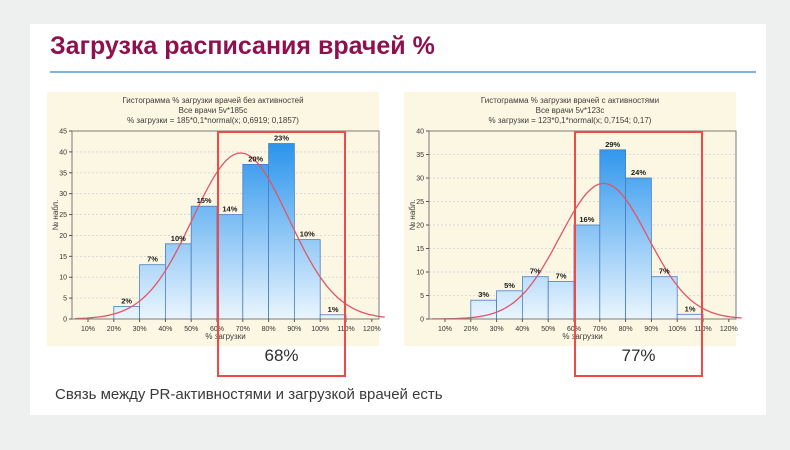  Describe the element at coordinates (403, 72) in the screenshot. I see `title-underline` at that location.